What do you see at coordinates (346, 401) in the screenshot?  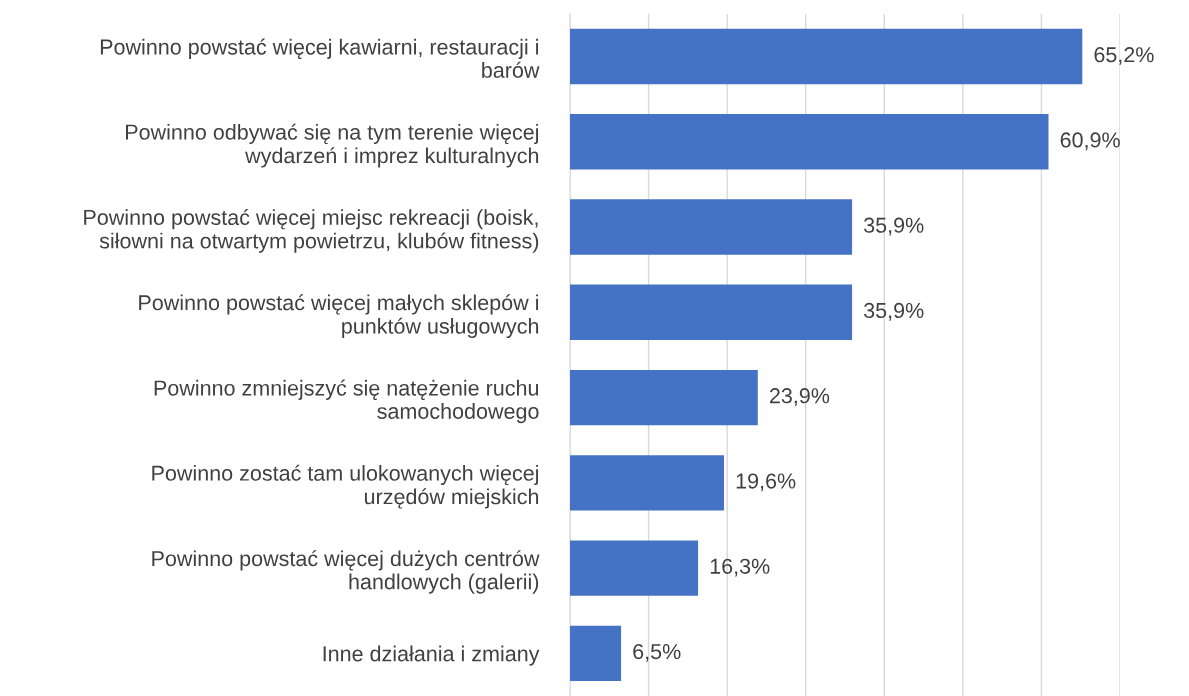 I see `y-tick-label: Powinno zmniejszyć się natężenie ruchu samochodowego` at bounding box center [346, 401].